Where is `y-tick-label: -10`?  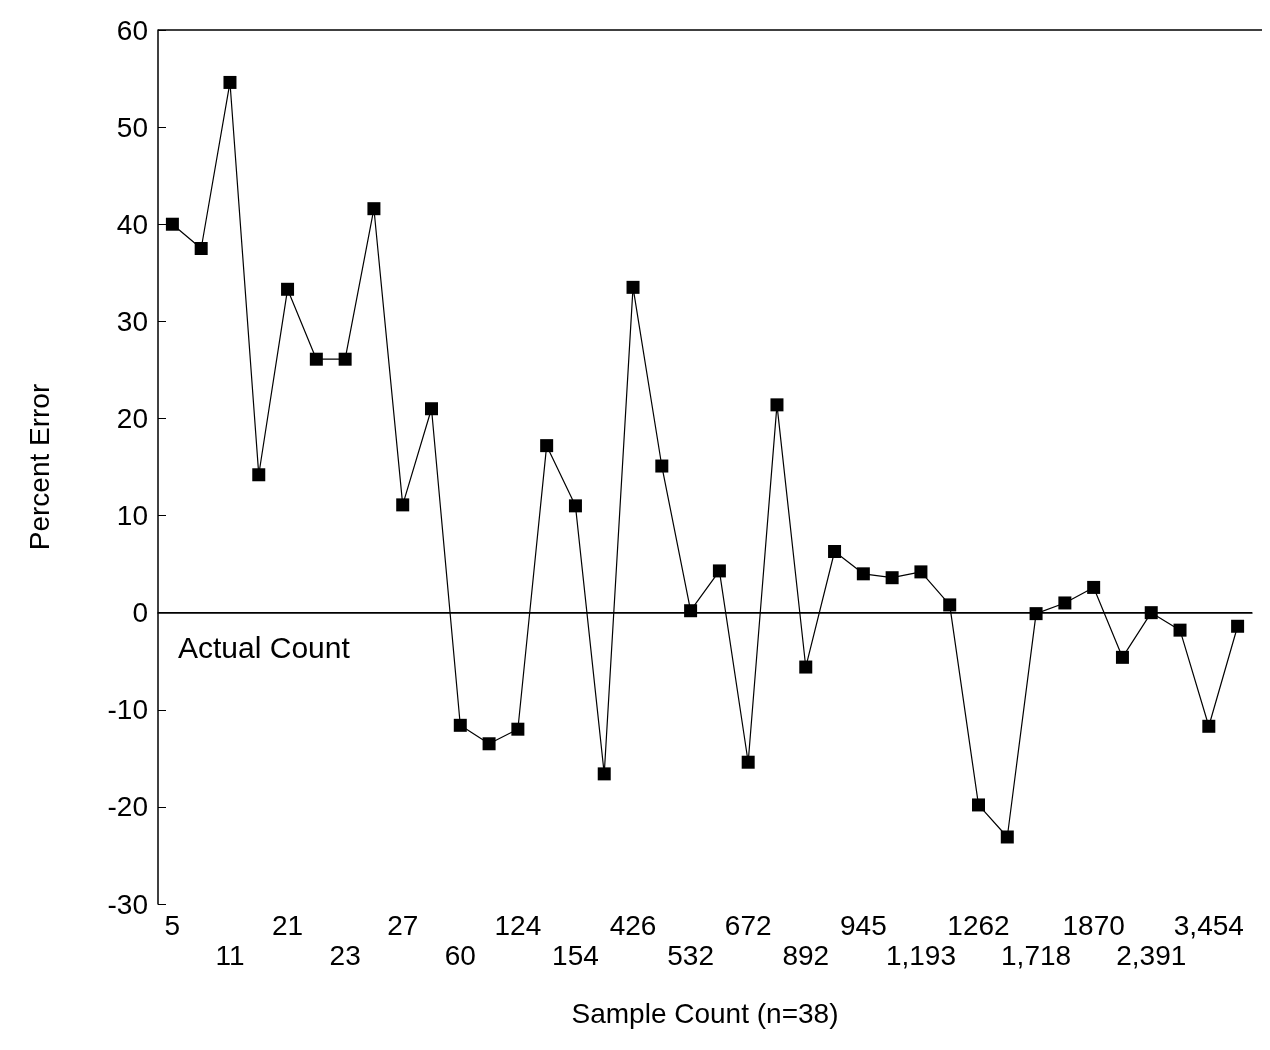 y-tick-label: -10 is located at coordinates (127, 710).